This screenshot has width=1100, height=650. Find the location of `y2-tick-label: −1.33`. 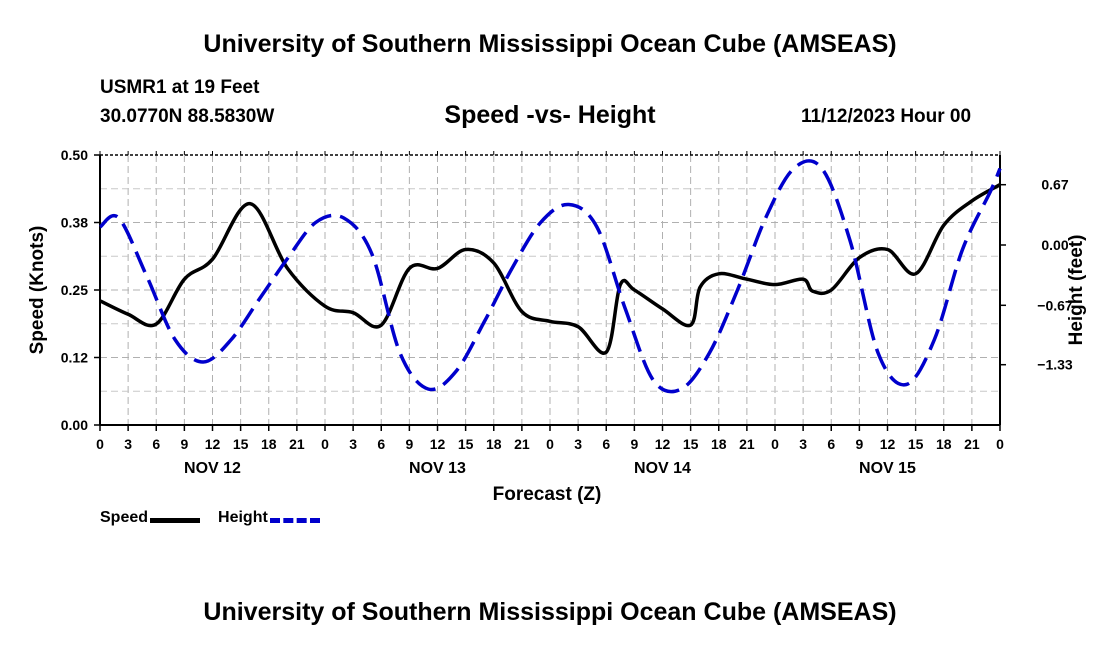

y2-tick-label: −1.33 is located at coordinates (1055, 365).